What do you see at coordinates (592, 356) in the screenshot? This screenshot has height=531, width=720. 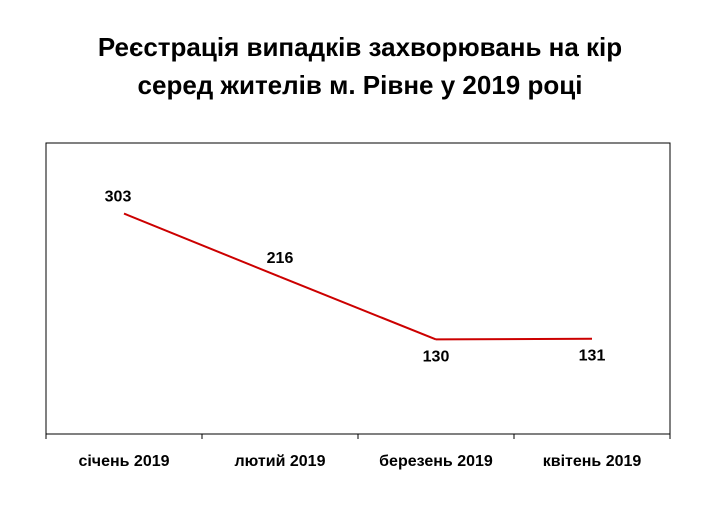 I see `data-label: 131` at bounding box center [592, 356].